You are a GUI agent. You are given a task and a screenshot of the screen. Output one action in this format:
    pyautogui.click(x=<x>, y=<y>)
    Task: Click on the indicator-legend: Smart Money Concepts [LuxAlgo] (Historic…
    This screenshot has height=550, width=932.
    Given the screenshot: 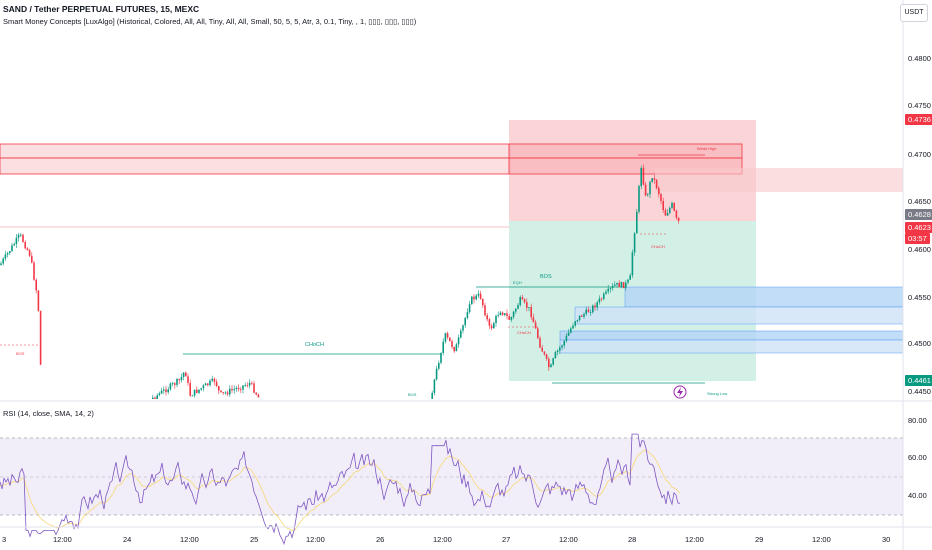 What is the action you would take?
    pyautogui.click(x=210, y=21)
    